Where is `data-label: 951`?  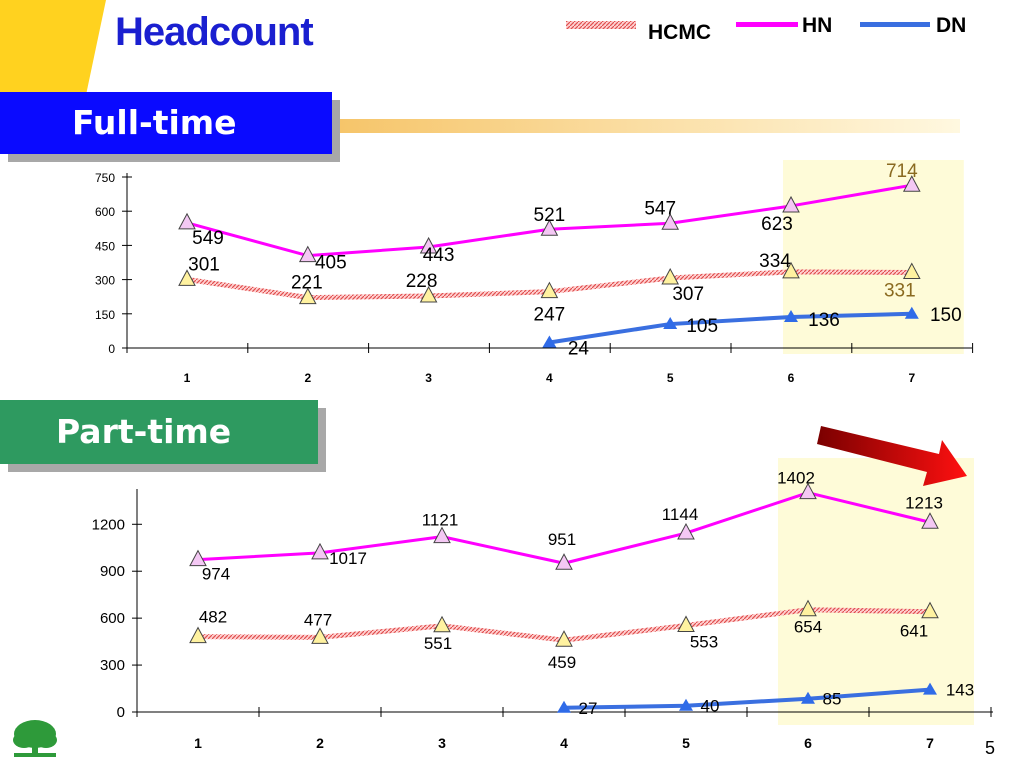 data-label: 951 is located at coordinates (562, 539).